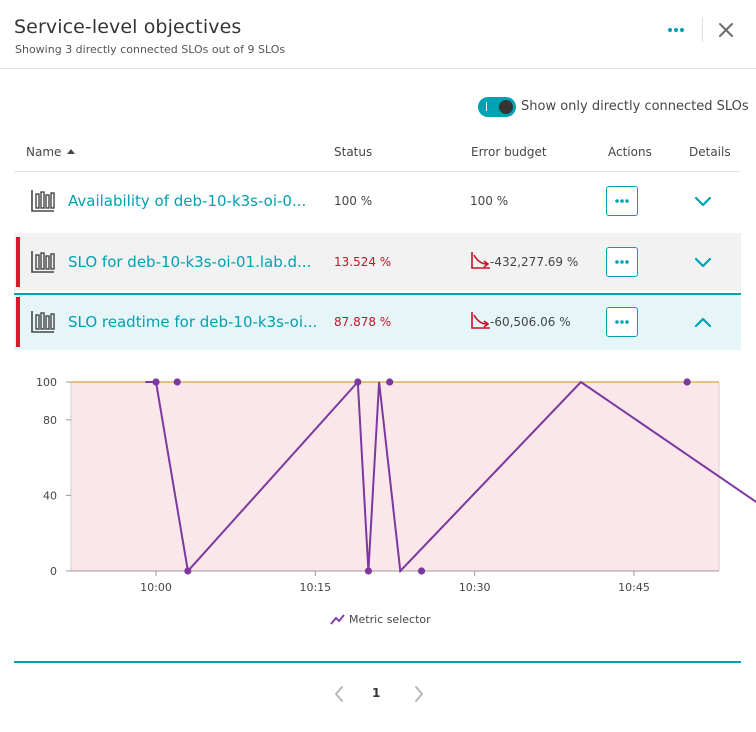 This screenshot has width=756, height=732. I want to click on section-divider, so click(377, 662).